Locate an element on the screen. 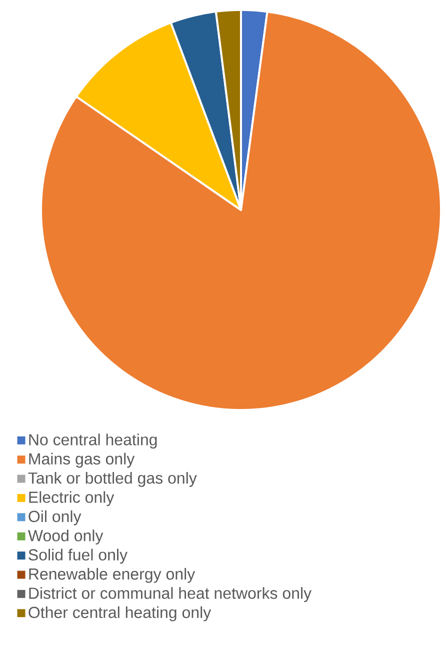 Image resolution: width=446 pixels, height=655 pixels. legend-label: Mains gas only is located at coordinates (82, 460).